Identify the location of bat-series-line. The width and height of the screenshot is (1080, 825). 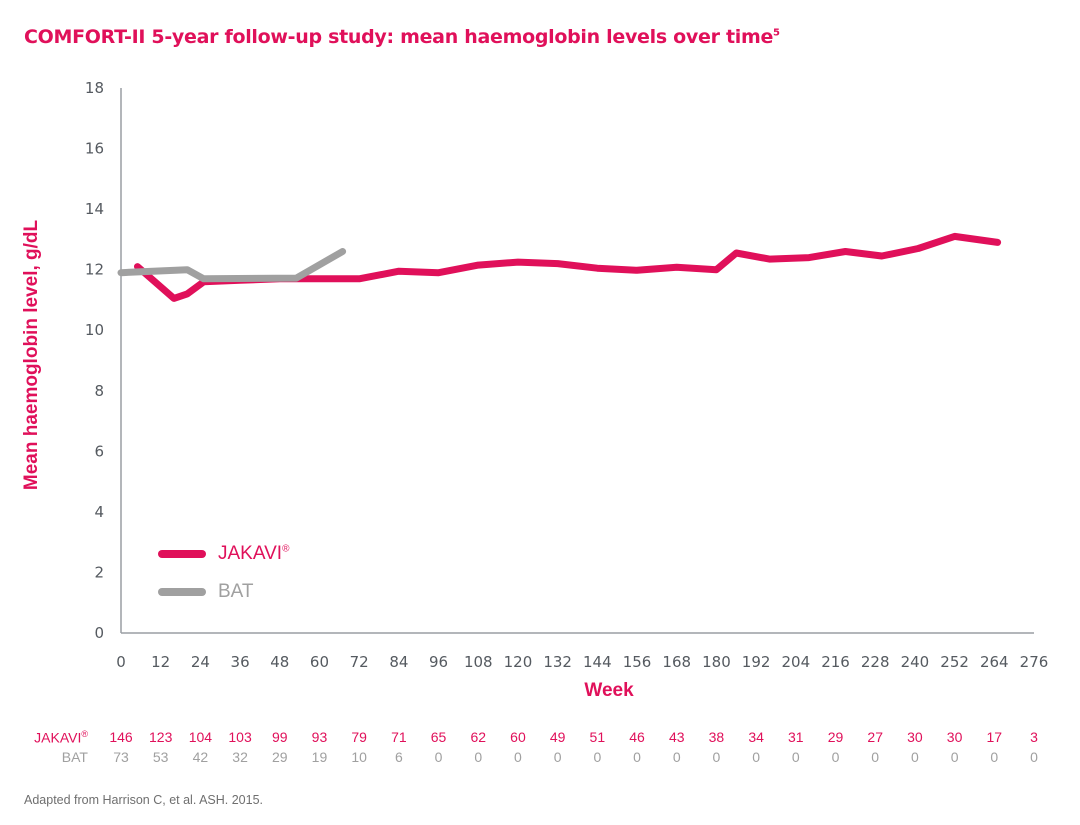
(232, 265).